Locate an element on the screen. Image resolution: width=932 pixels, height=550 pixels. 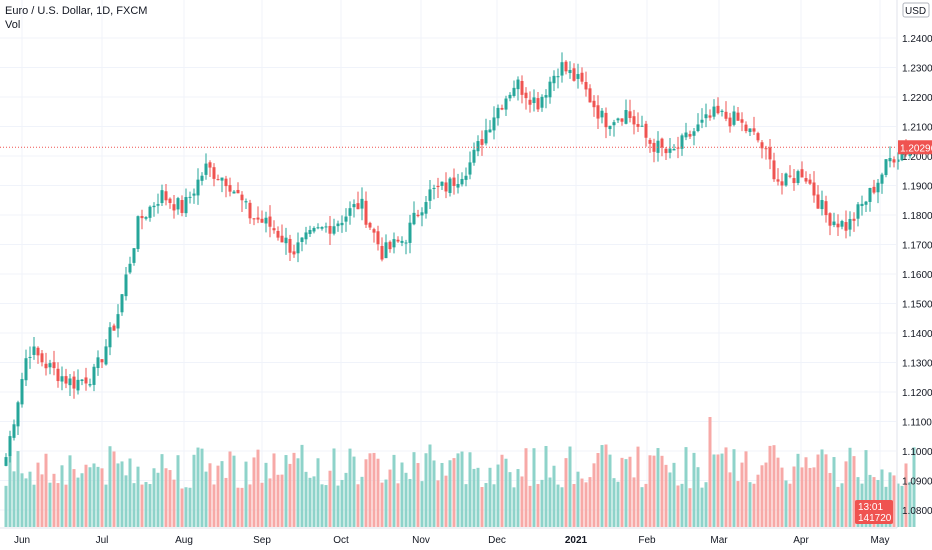
price-tick-label: 1.14000 is located at coordinates (917, 334).